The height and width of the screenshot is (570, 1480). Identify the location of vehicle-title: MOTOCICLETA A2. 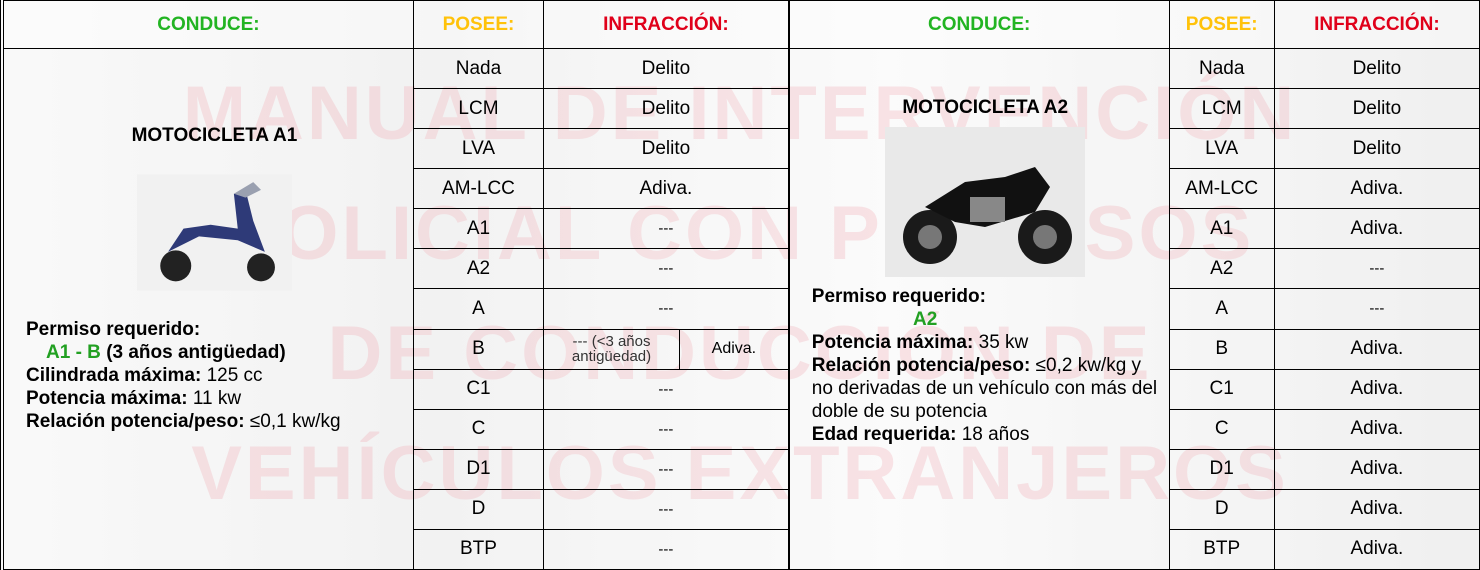
(985, 108).